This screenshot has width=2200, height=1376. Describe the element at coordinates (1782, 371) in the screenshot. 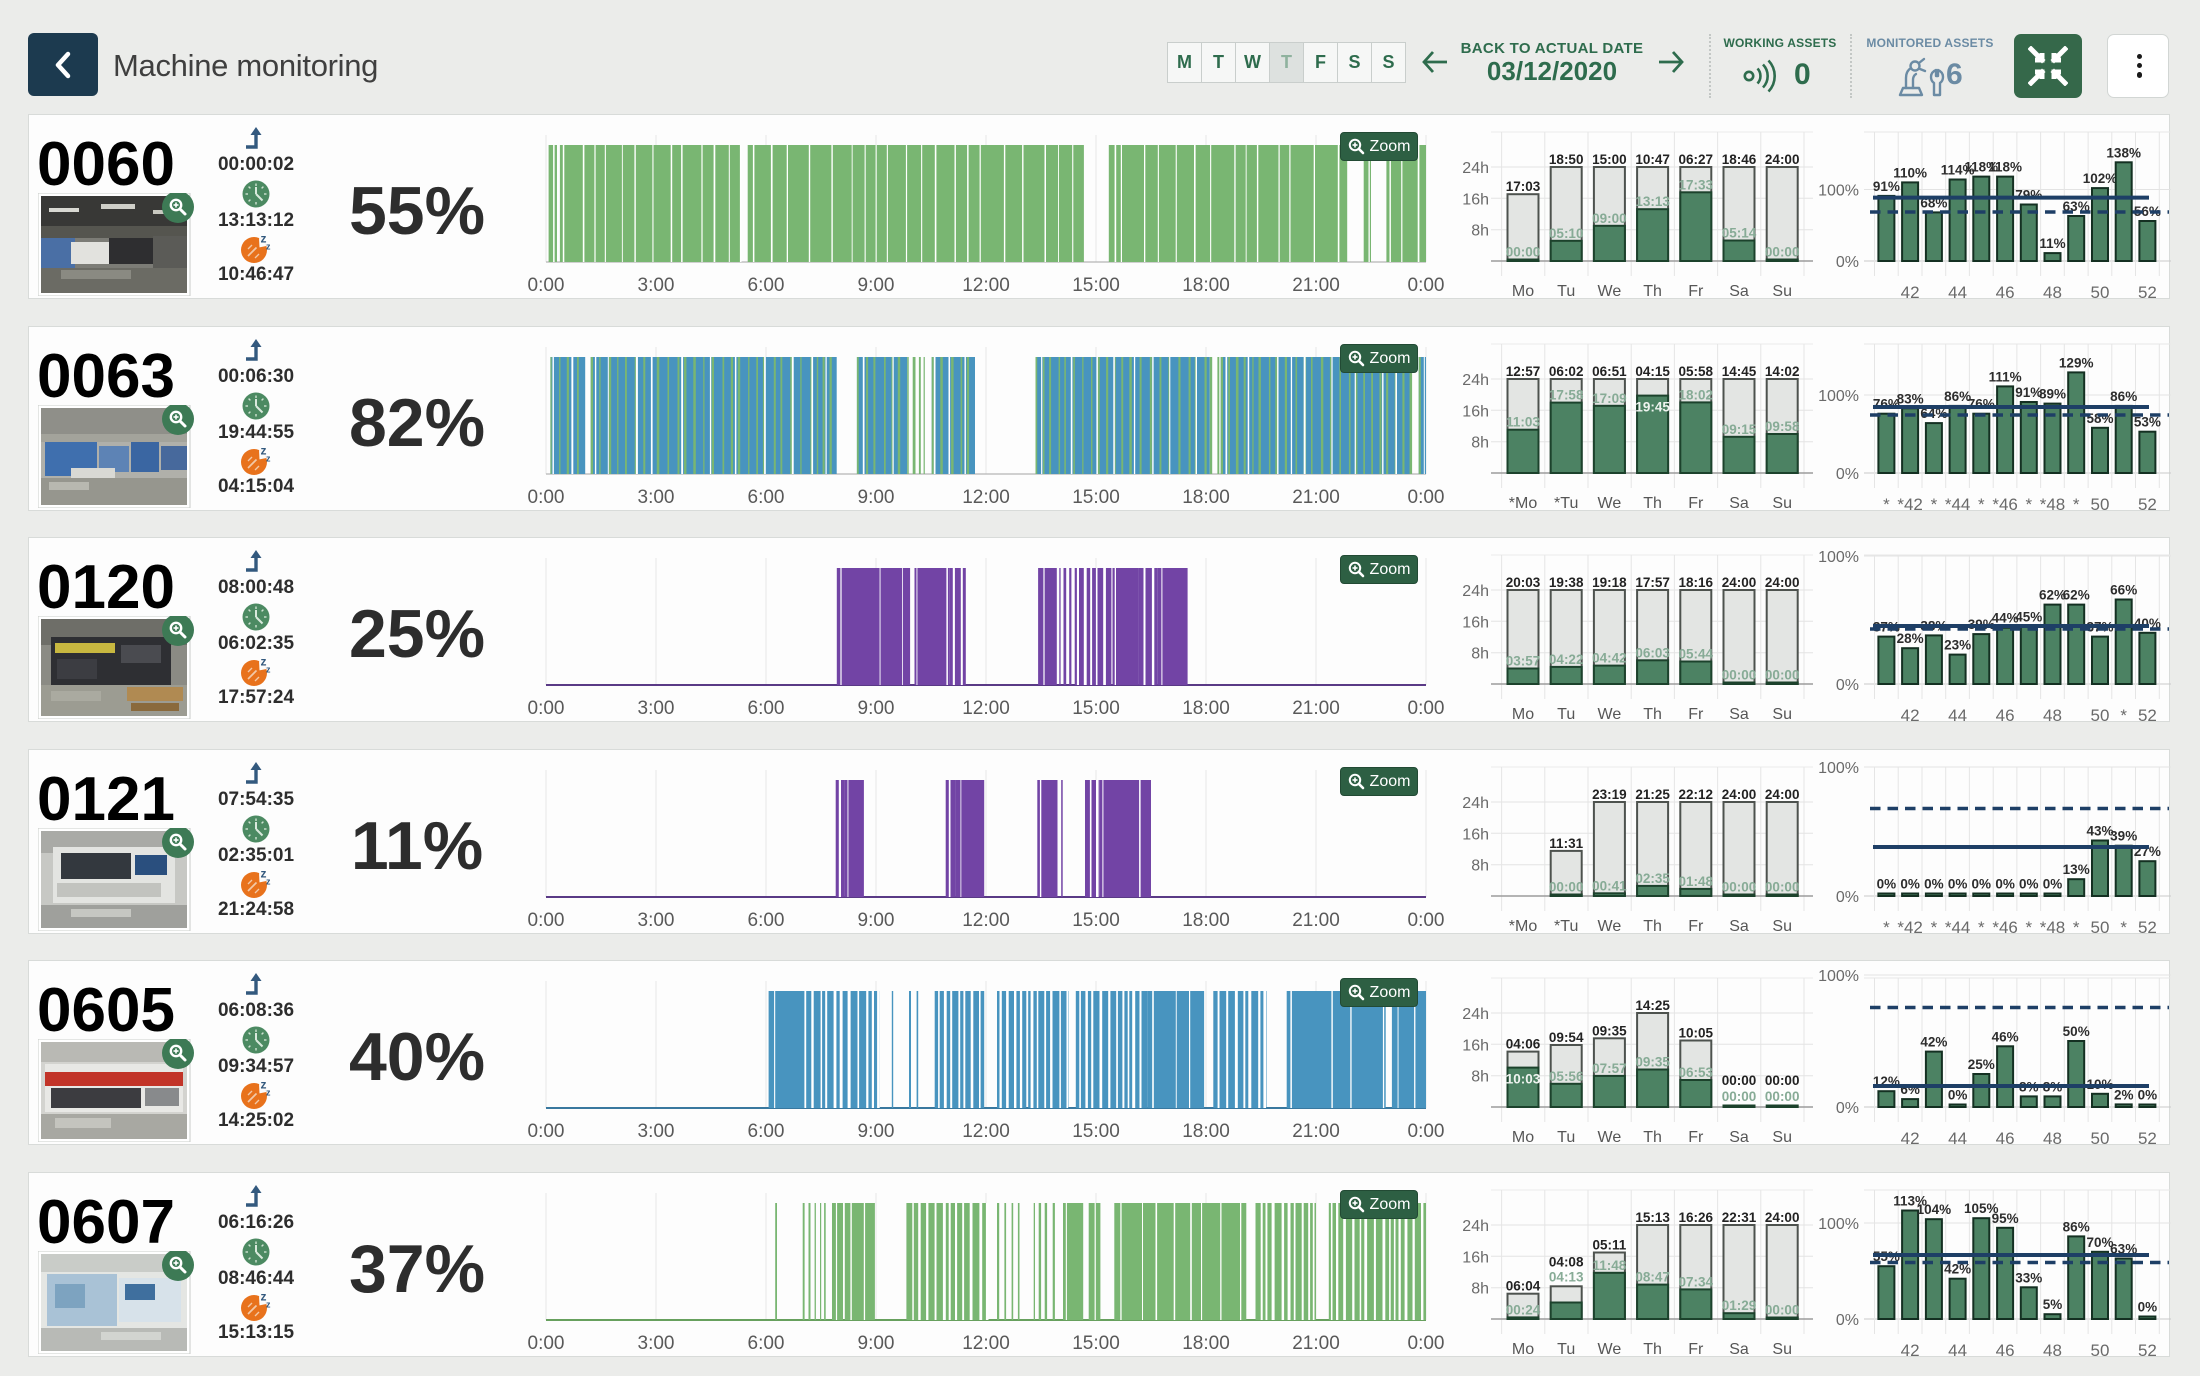

I see `svg-text: 14:02` at that location.